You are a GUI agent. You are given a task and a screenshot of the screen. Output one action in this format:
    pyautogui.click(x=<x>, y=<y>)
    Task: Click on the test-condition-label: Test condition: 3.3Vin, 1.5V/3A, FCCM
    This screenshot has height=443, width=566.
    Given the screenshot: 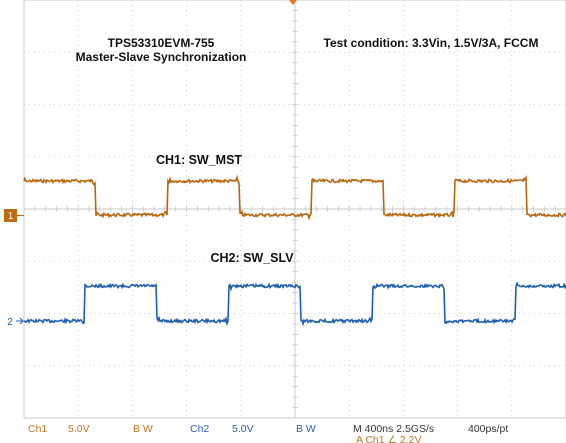 What is the action you would take?
    pyautogui.click(x=431, y=43)
    